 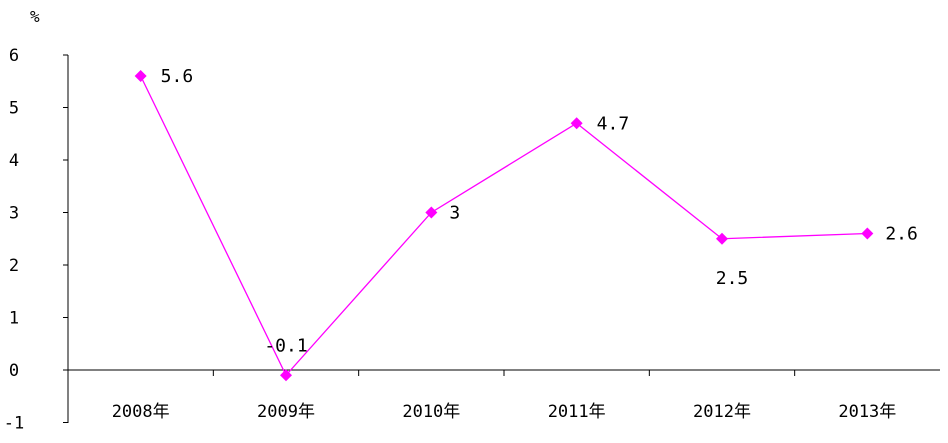 I want to click on y-axis-unit-label: %, so click(x=35, y=16).